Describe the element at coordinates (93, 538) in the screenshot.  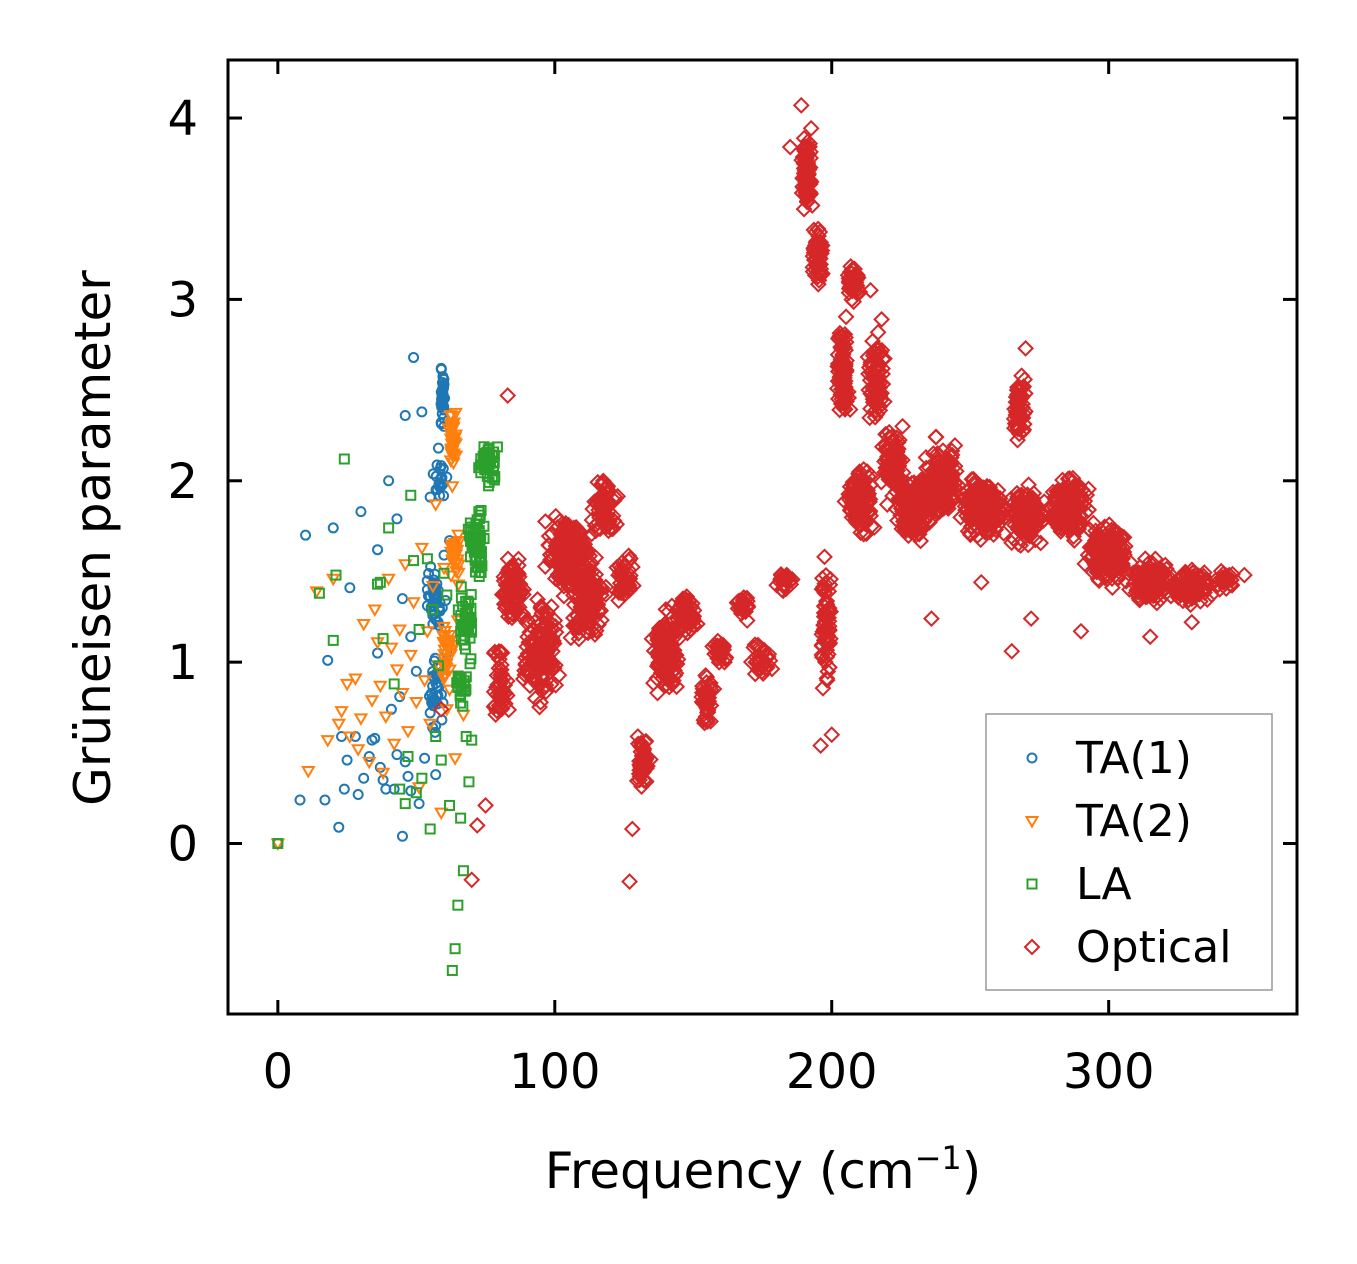
I see `y-axis-title: Grüneisen parameter` at that location.